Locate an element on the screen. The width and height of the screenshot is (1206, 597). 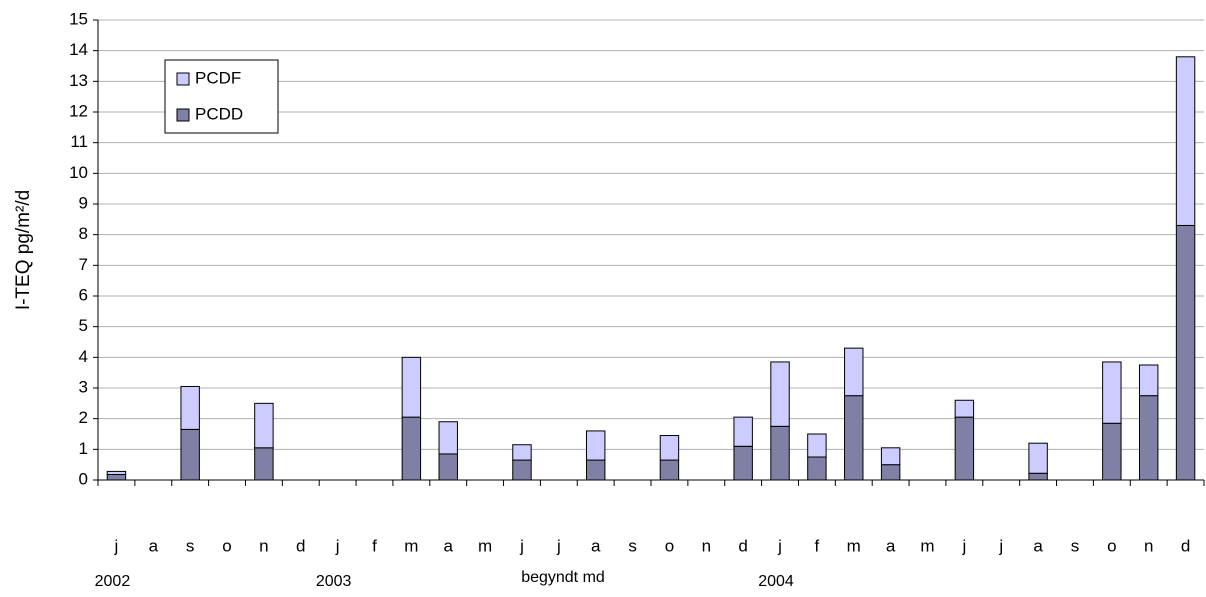
y-tick-label: 0 is located at coordinates (83, 478).